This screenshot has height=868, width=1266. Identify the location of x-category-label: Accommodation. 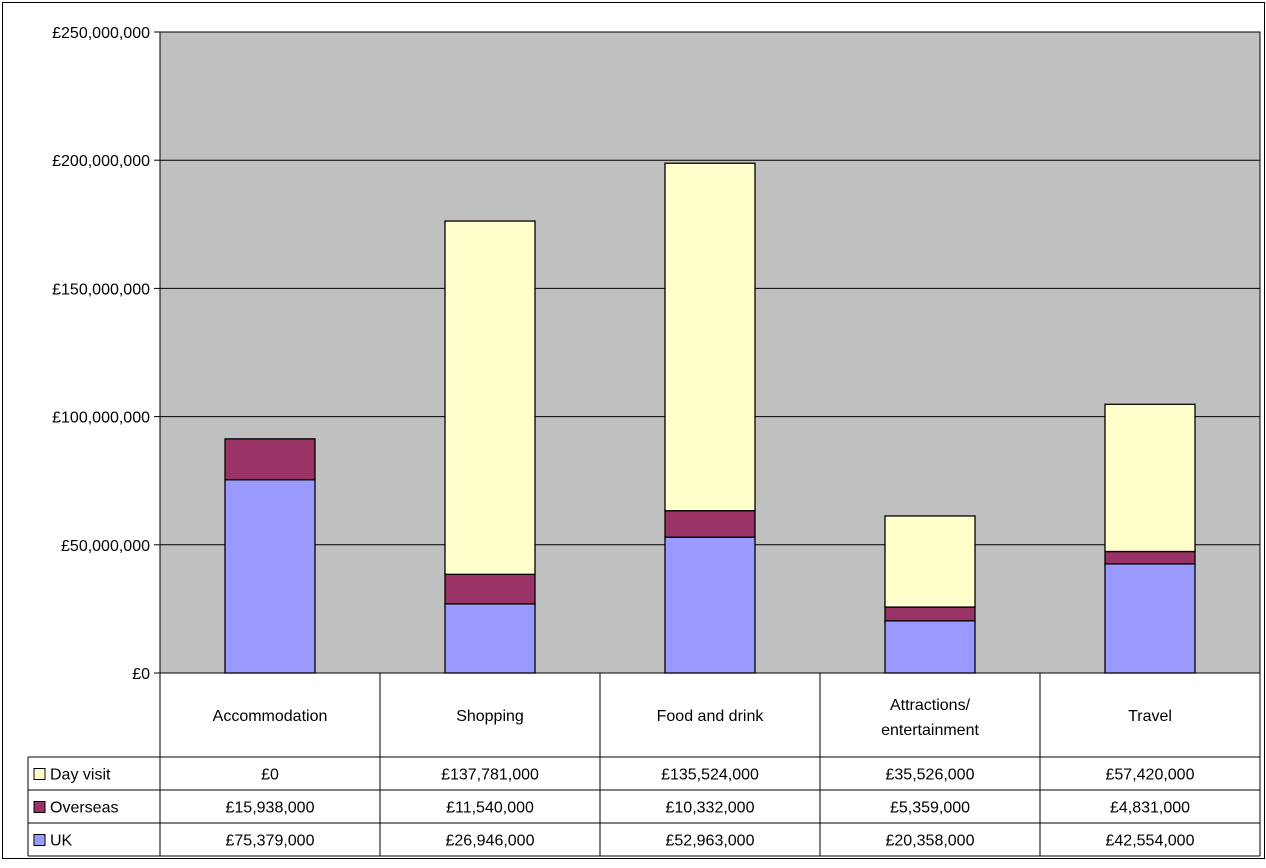
(270, 716).